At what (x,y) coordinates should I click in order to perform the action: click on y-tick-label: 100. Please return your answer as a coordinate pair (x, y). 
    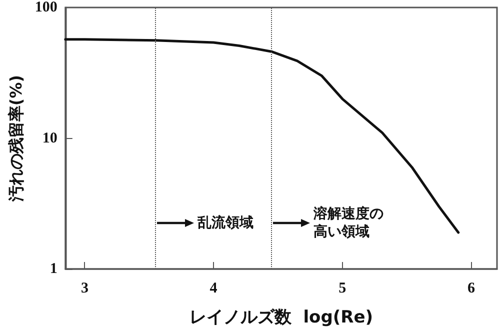
    Looking at the image, I should click on (46, 8).